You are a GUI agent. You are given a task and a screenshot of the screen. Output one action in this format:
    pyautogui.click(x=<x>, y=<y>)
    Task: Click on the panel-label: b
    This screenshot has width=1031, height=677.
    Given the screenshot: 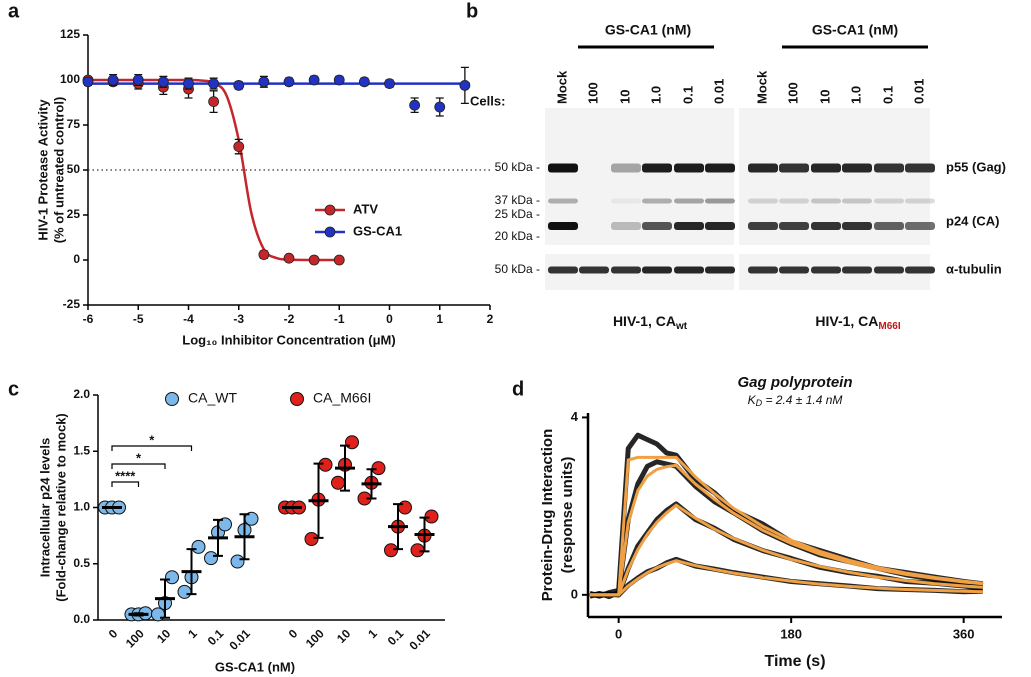 What is the action you would take?
    pyautogui.click(x=472, y=11)
    